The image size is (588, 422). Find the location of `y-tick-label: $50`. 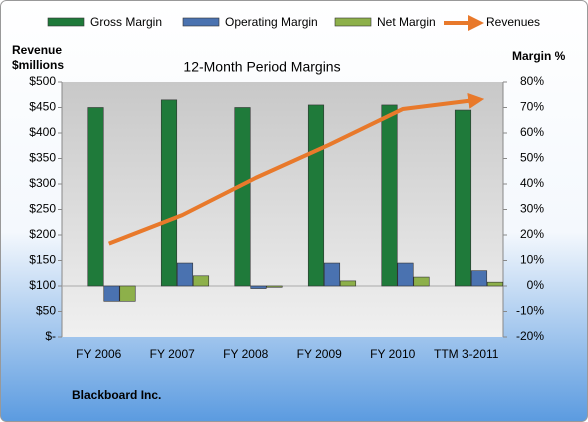

y-tick-label: $50 is located at coordinates (46, 311).